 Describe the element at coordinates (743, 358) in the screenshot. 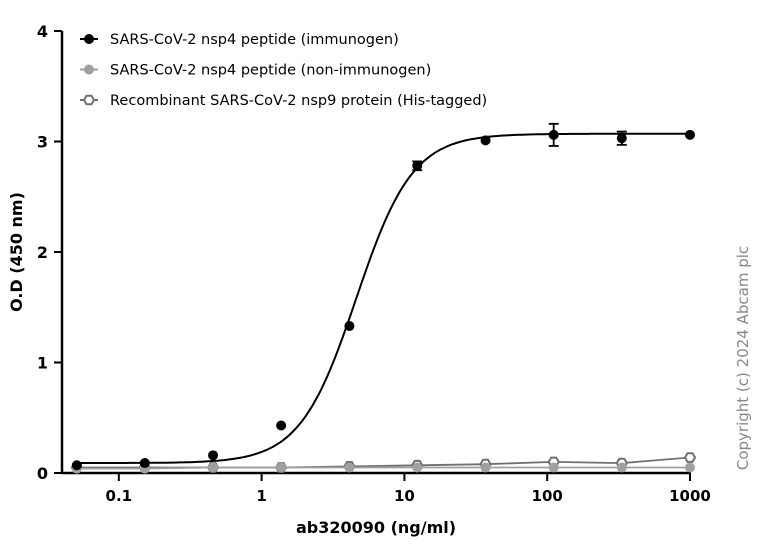

I see `copyright-text: Copyright (c) 2024 Abcam plc` at that location.